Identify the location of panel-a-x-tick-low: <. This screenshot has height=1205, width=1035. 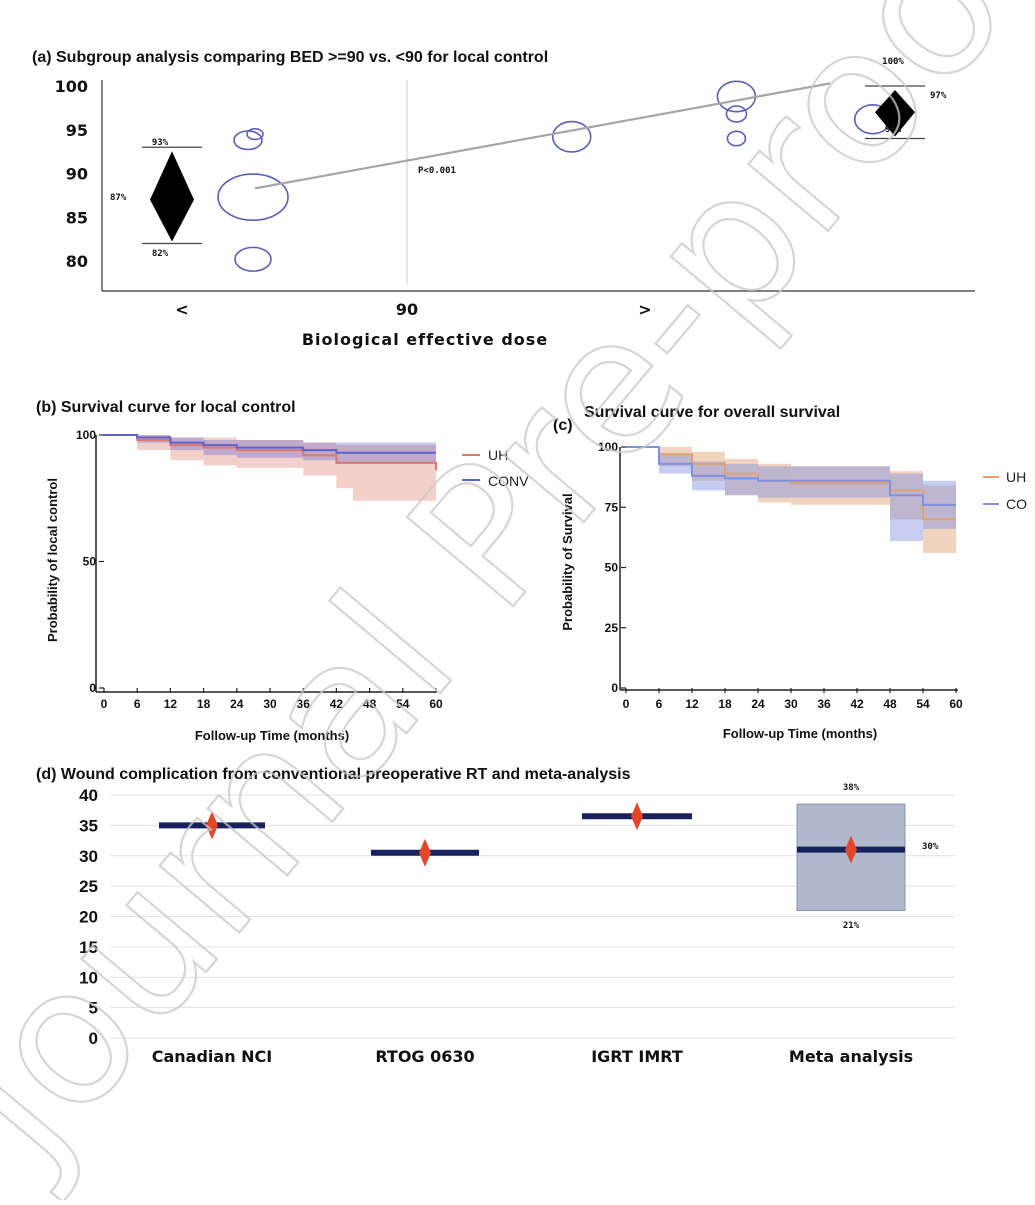
(181, 309).